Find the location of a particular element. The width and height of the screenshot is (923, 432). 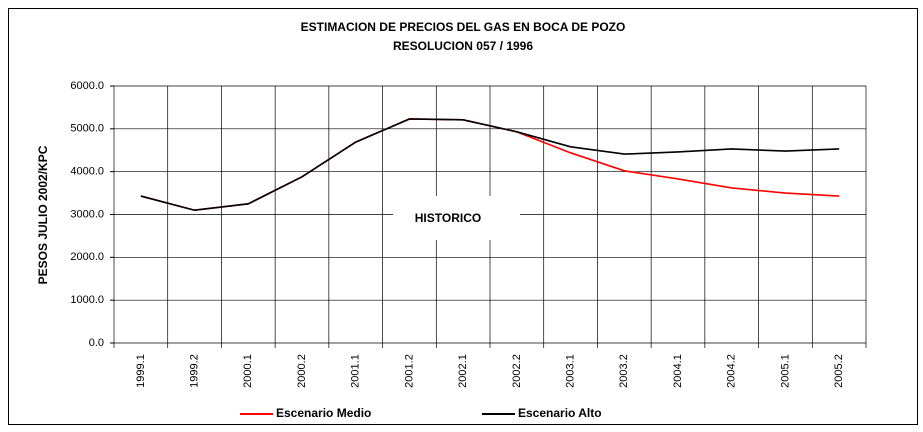

y-tick-label: 5000.0 is located at coordinates (87, 129).